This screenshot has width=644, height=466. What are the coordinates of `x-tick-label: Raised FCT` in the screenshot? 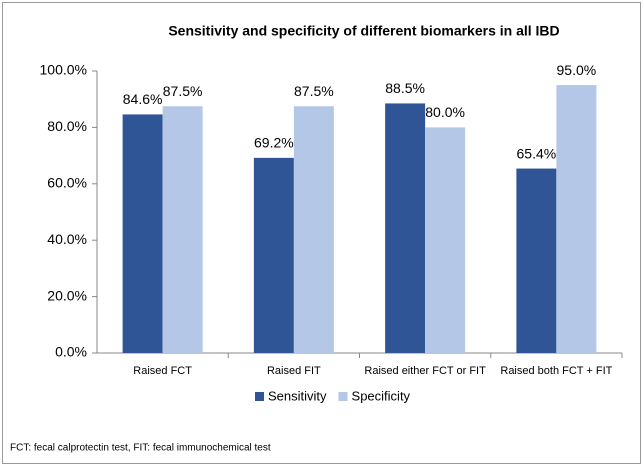 It's located at (162, 371).